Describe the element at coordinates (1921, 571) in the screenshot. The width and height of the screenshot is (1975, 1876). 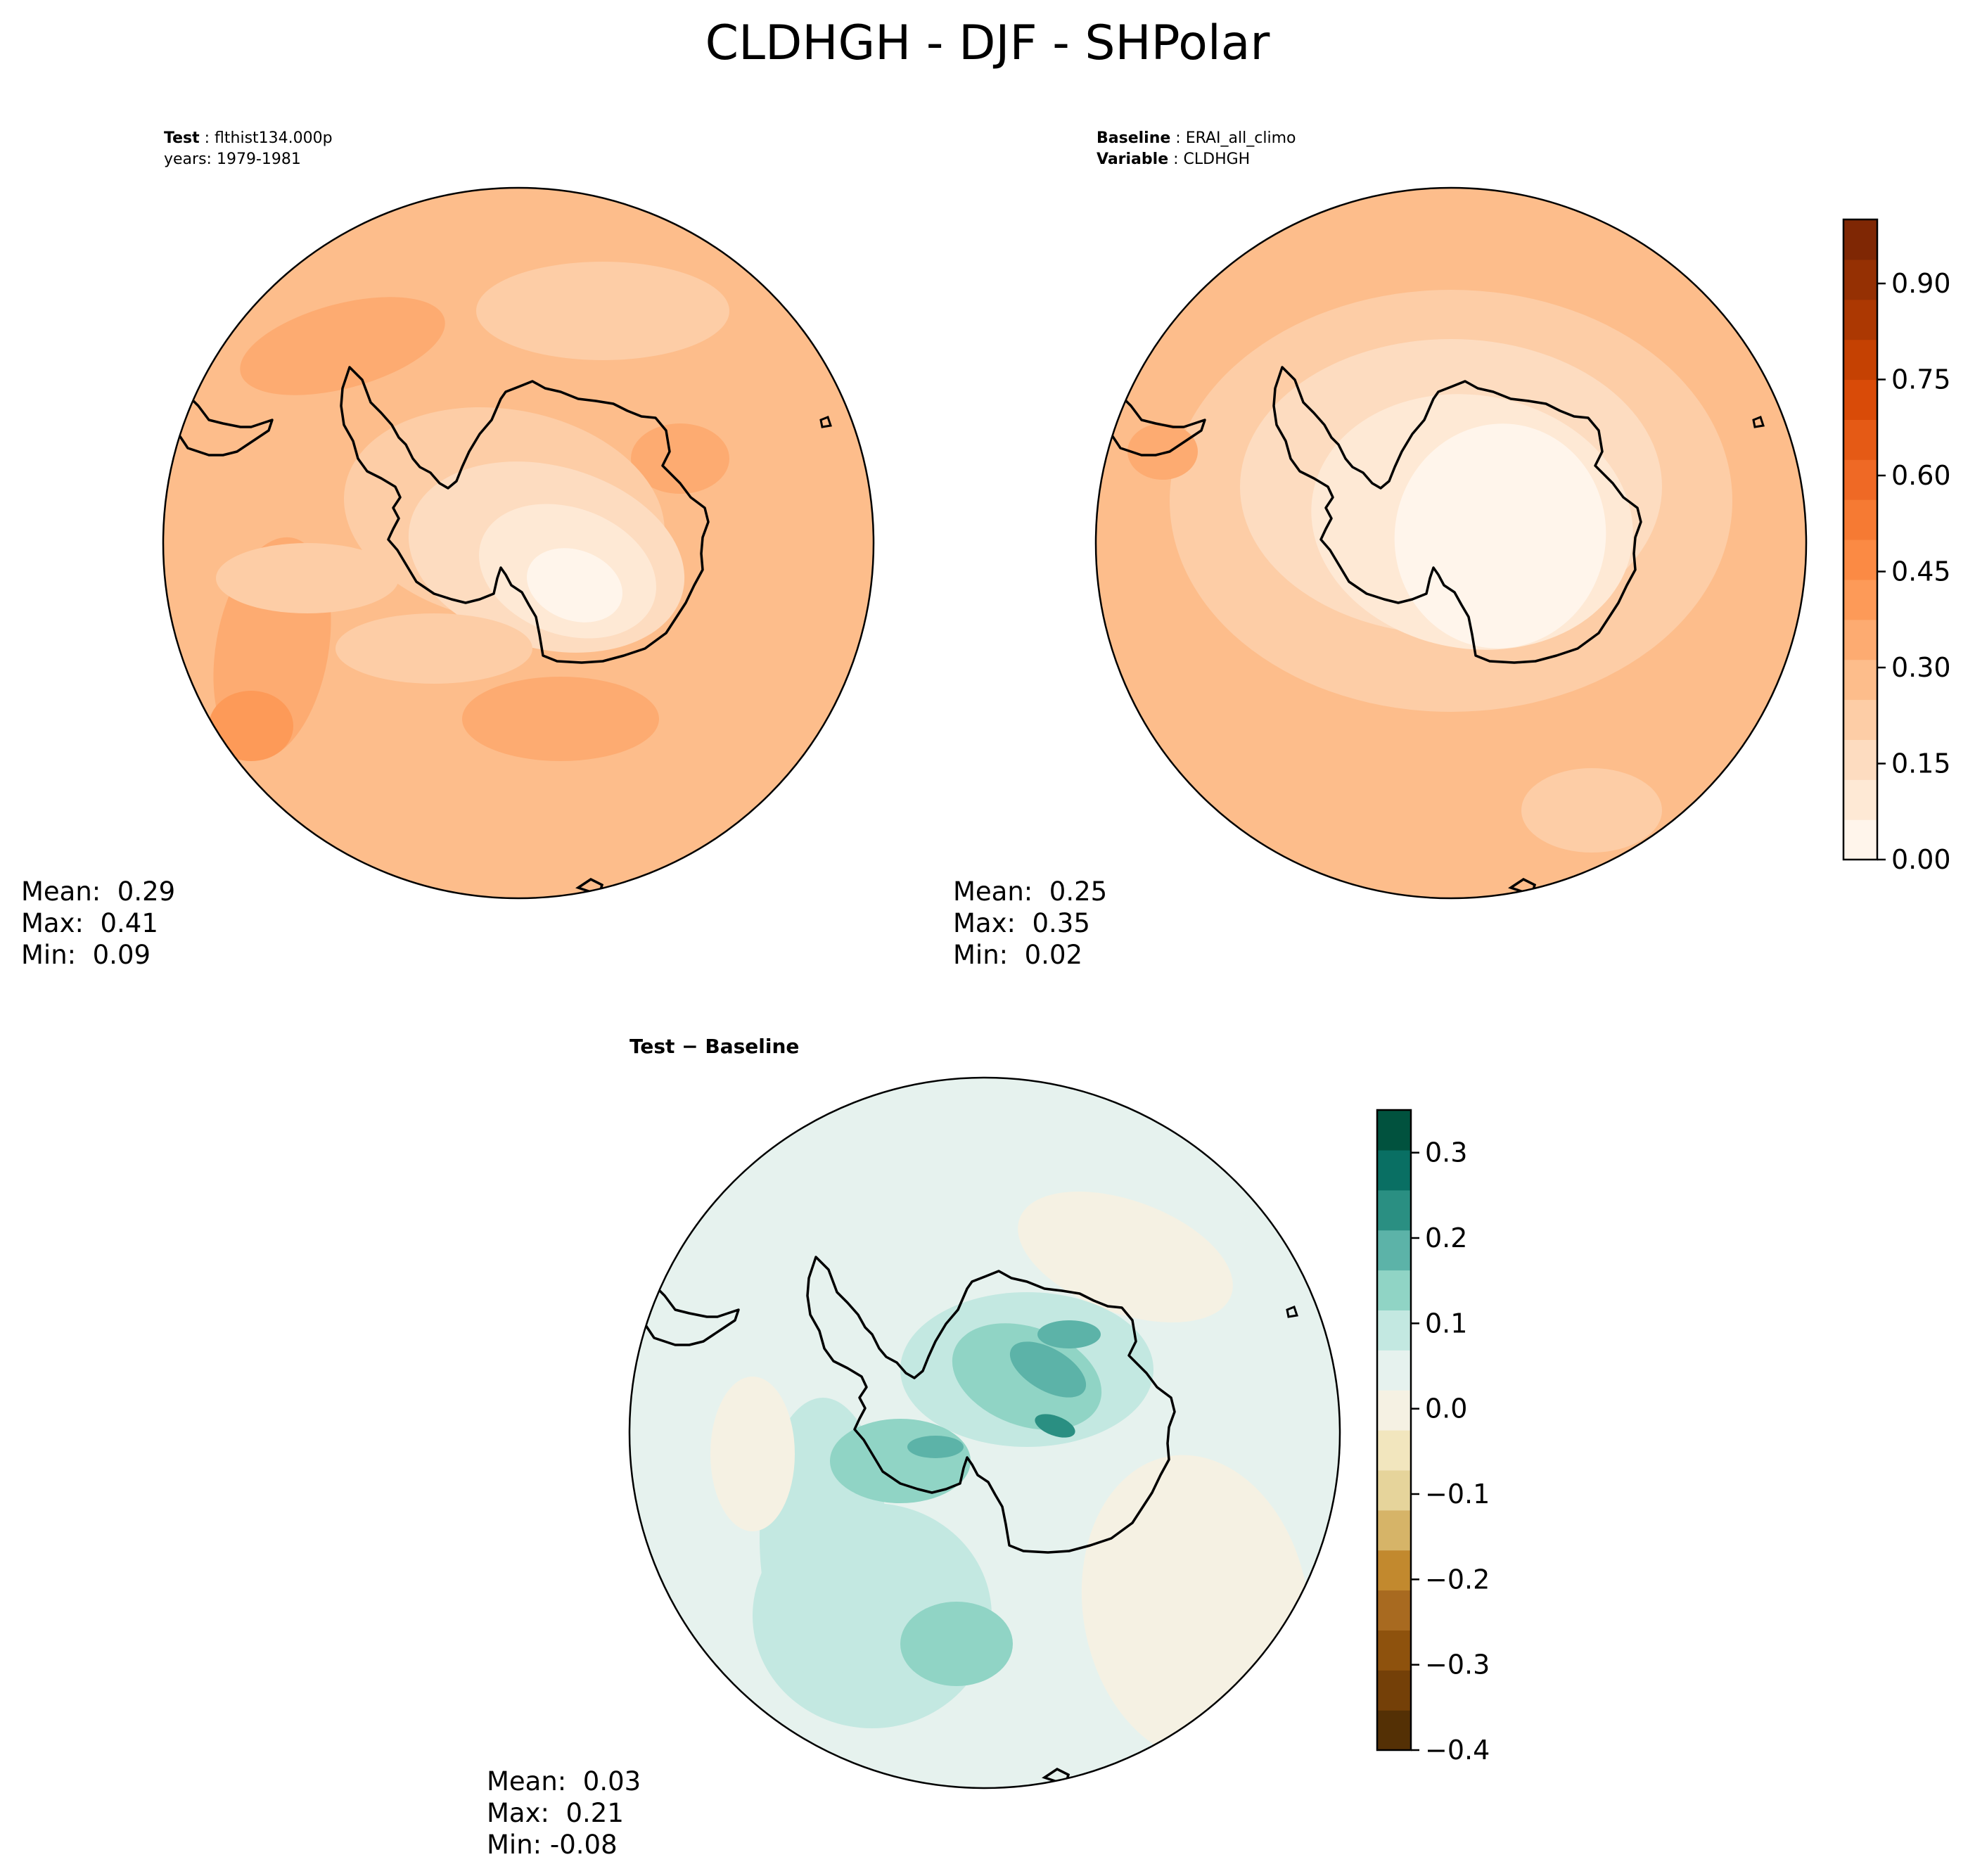
I see `colorbar-tick-label: 0.45` at that location.